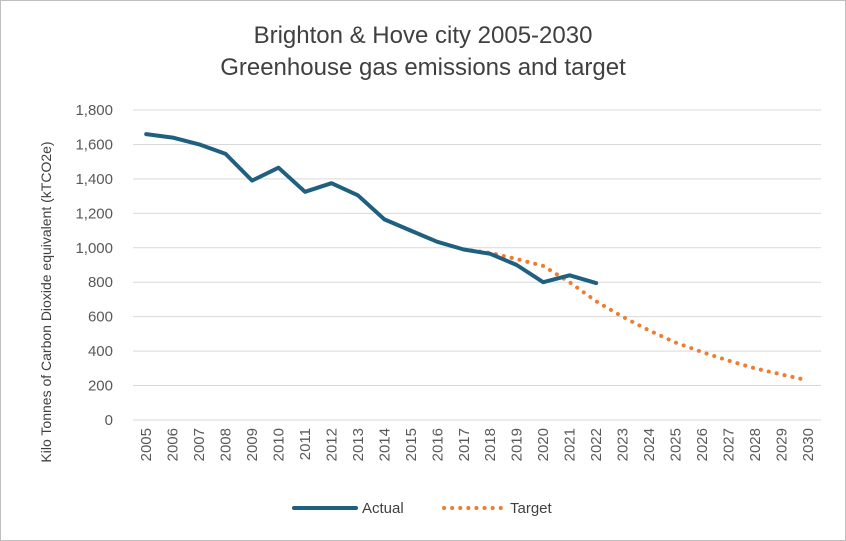  Describe the element at coordinates (109, 420) in the screenshot. I see `y-tick-label: 0` at that location.